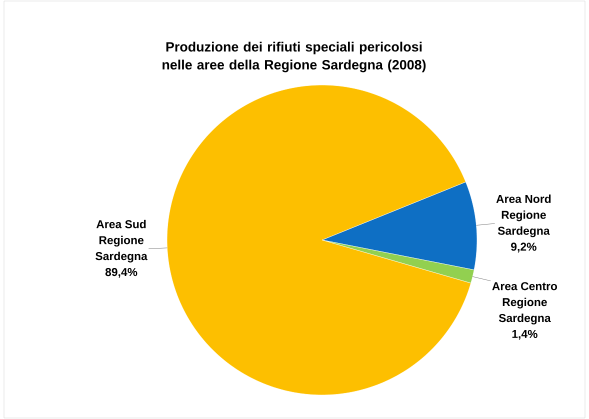  What do you see at coordinates (523, 247) in the screenshot?
I see `data-label: 9,2%` at bounding box center [523, 247].